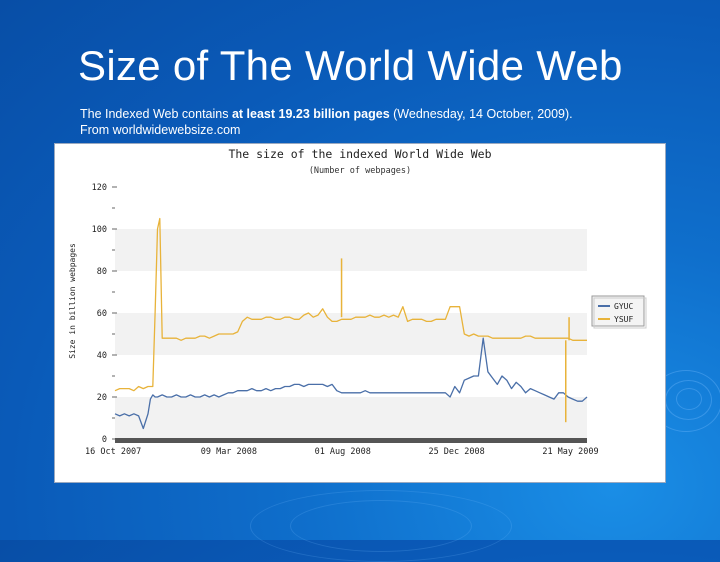 The height and width of the screenshot is (562, 720). I want to click on chart-title: The size of the indexed World Wide Web, so click(359, 154).